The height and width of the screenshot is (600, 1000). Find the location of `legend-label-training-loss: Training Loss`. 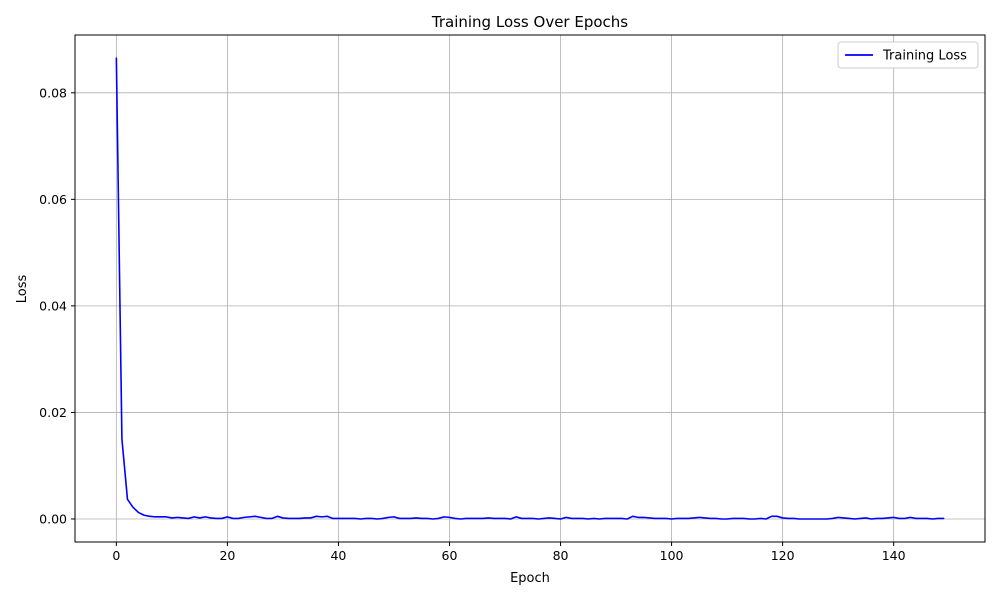

legend-label-training-loss: Training Loss is located at coordinates (924, 56).